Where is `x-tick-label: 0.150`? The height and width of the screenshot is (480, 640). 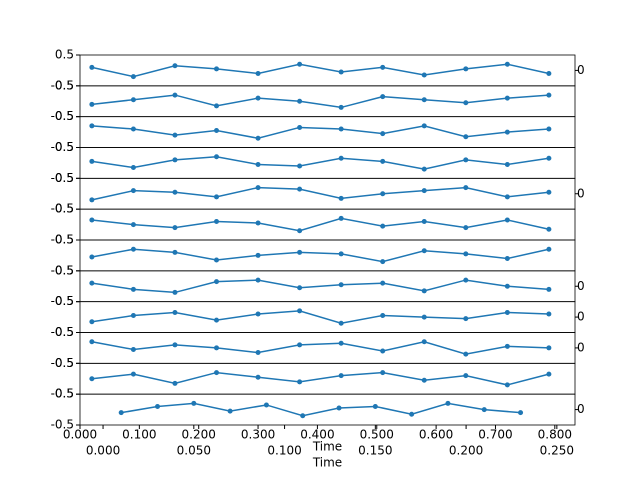
x-tick-label: 0.150 is located at coordinates (375, 451).